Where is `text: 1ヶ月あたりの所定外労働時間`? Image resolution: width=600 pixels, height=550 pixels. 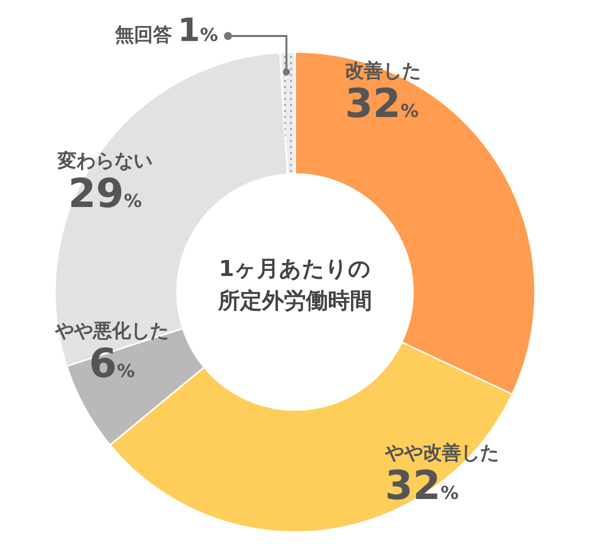
text: 1ヶ月あたりの所定外労働時間 is located at coordinates (294, 286).